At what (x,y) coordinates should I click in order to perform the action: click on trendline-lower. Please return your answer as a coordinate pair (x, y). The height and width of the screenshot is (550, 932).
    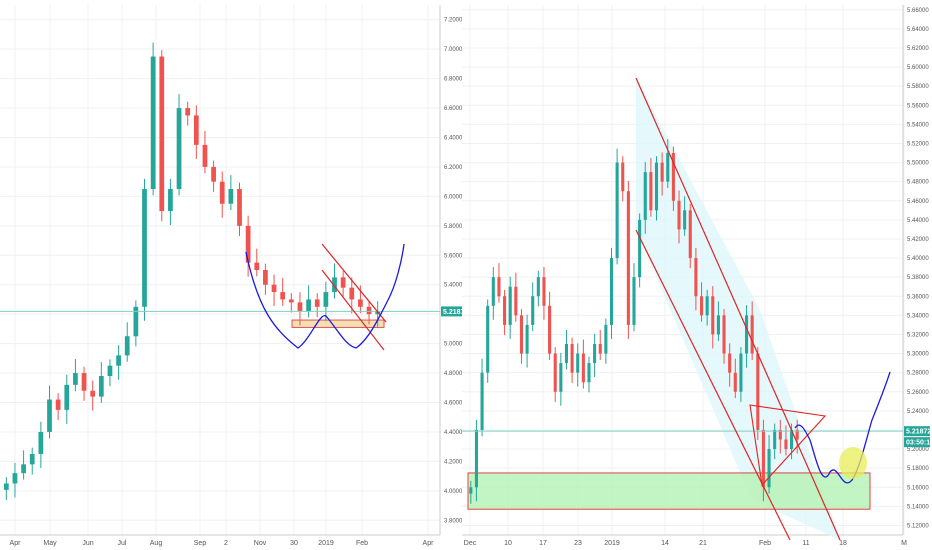
    Looking at the image, I should click on (353, 310).